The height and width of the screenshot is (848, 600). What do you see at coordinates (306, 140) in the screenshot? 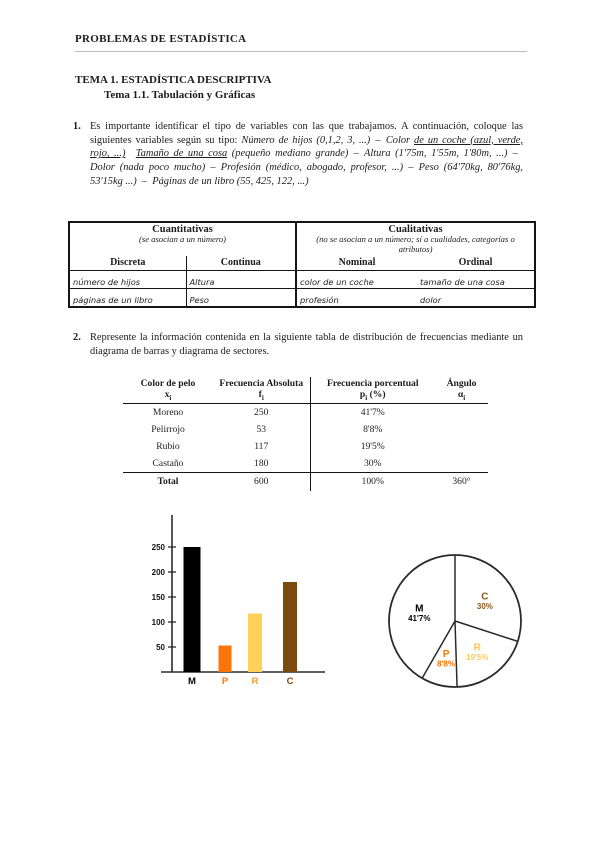
I see `text-segment: Número de hijos (0,1,2, 3, ...)` at bounding box center [306, 140].